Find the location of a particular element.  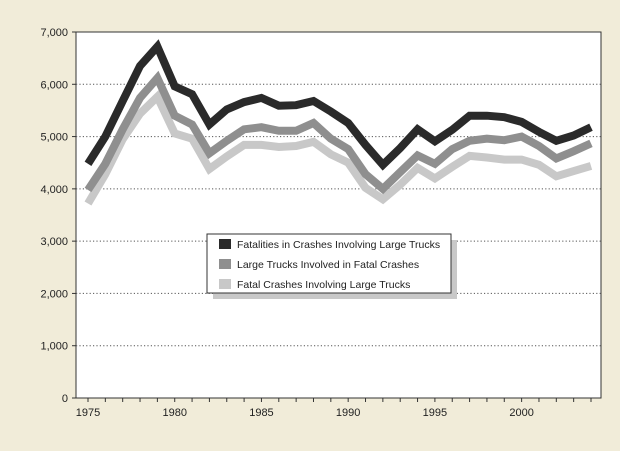

legend-label: Large Trucks Involved in Fatal Crashes is located at coordinates (328, 265).